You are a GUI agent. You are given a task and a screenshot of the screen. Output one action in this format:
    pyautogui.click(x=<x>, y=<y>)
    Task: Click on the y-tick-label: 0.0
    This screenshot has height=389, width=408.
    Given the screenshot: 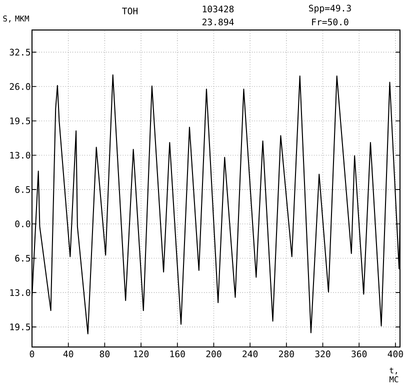 What is the action you would take?
    pyautogui.click(x=22, y=224)
    